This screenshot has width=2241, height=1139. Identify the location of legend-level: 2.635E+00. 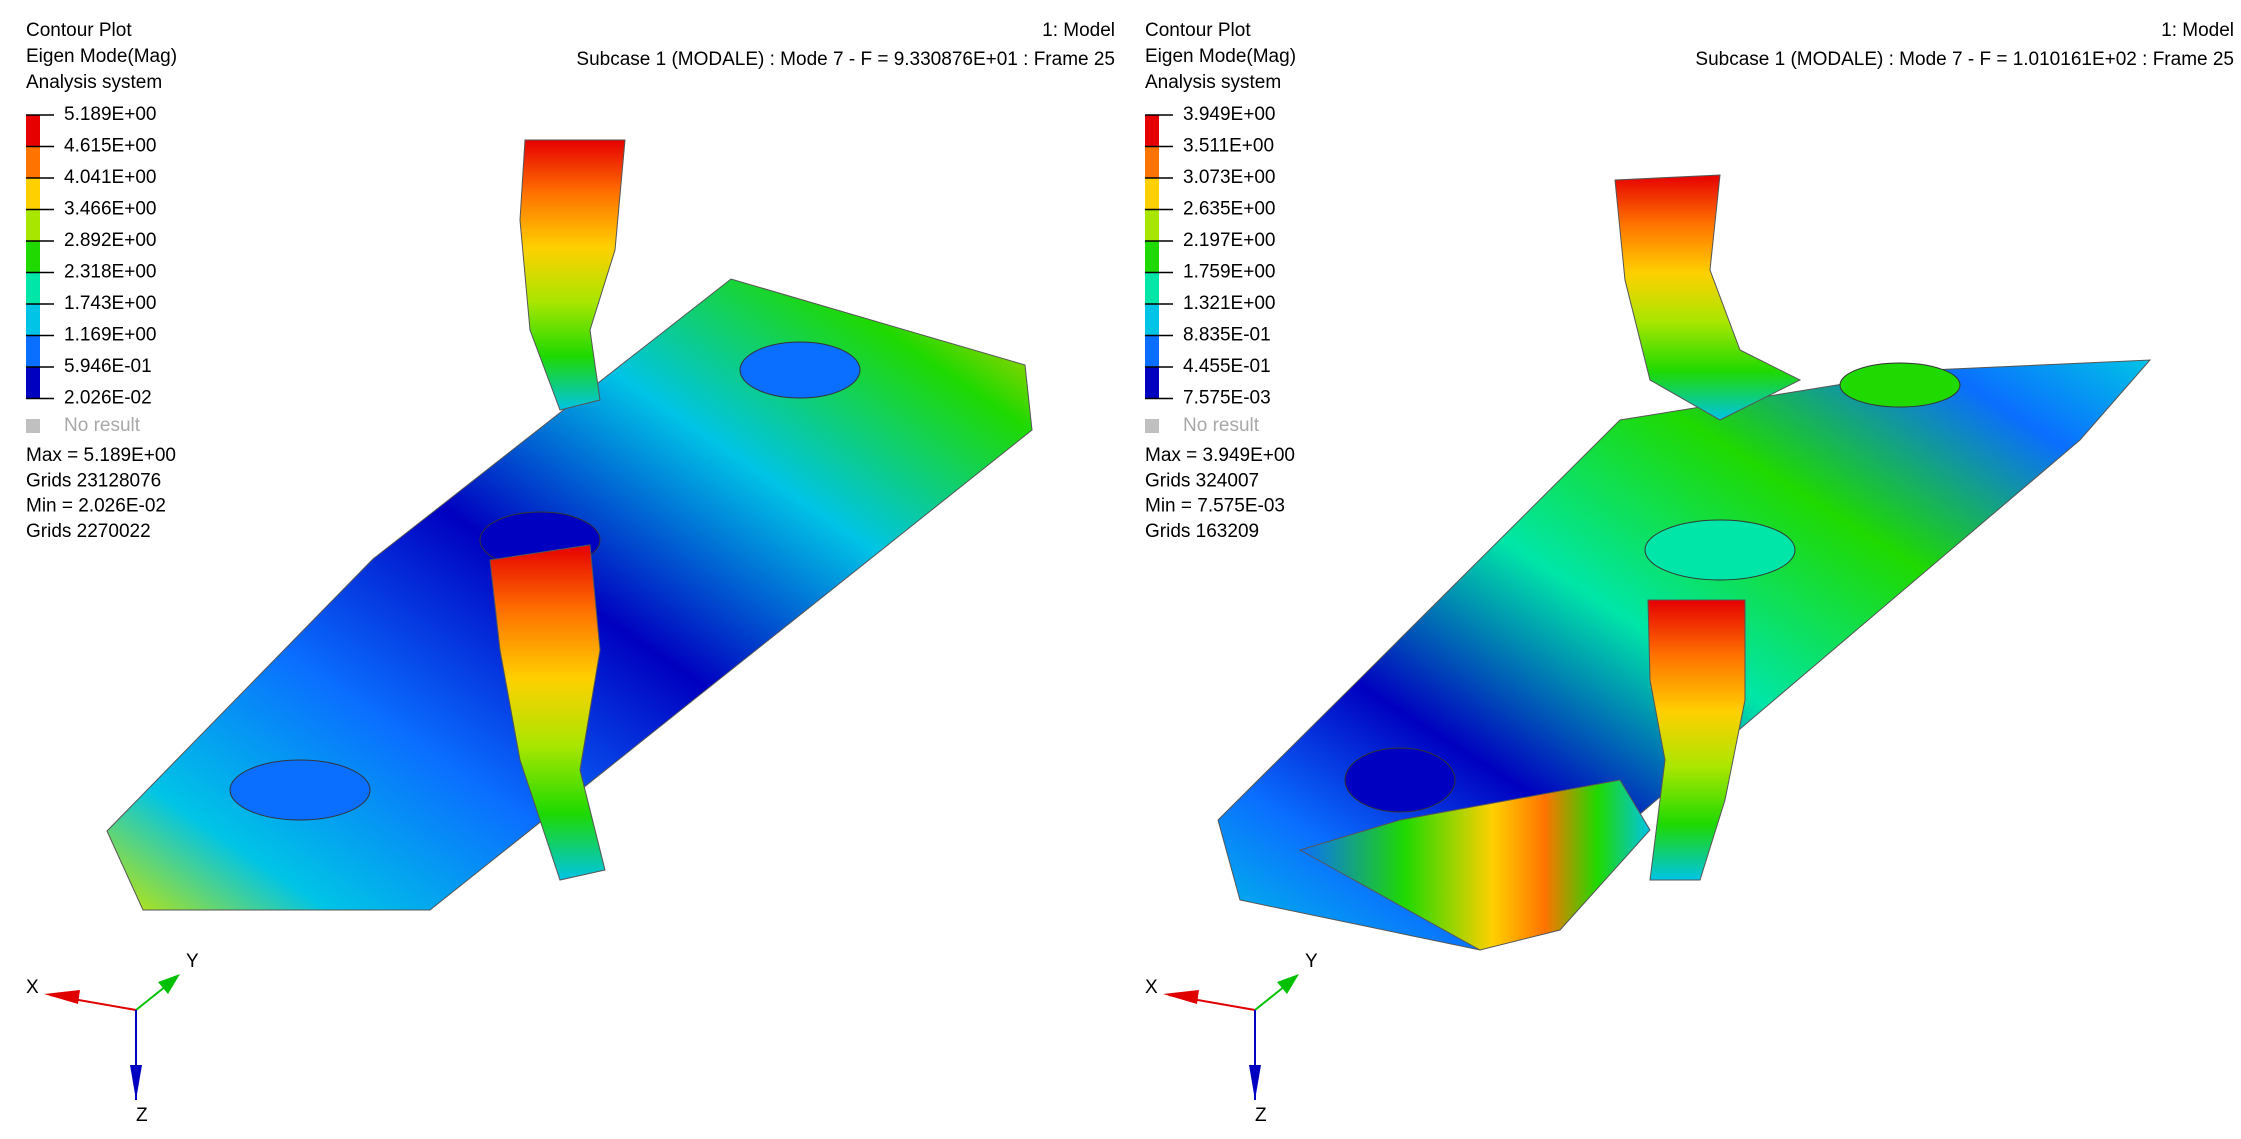
(1229, 209).